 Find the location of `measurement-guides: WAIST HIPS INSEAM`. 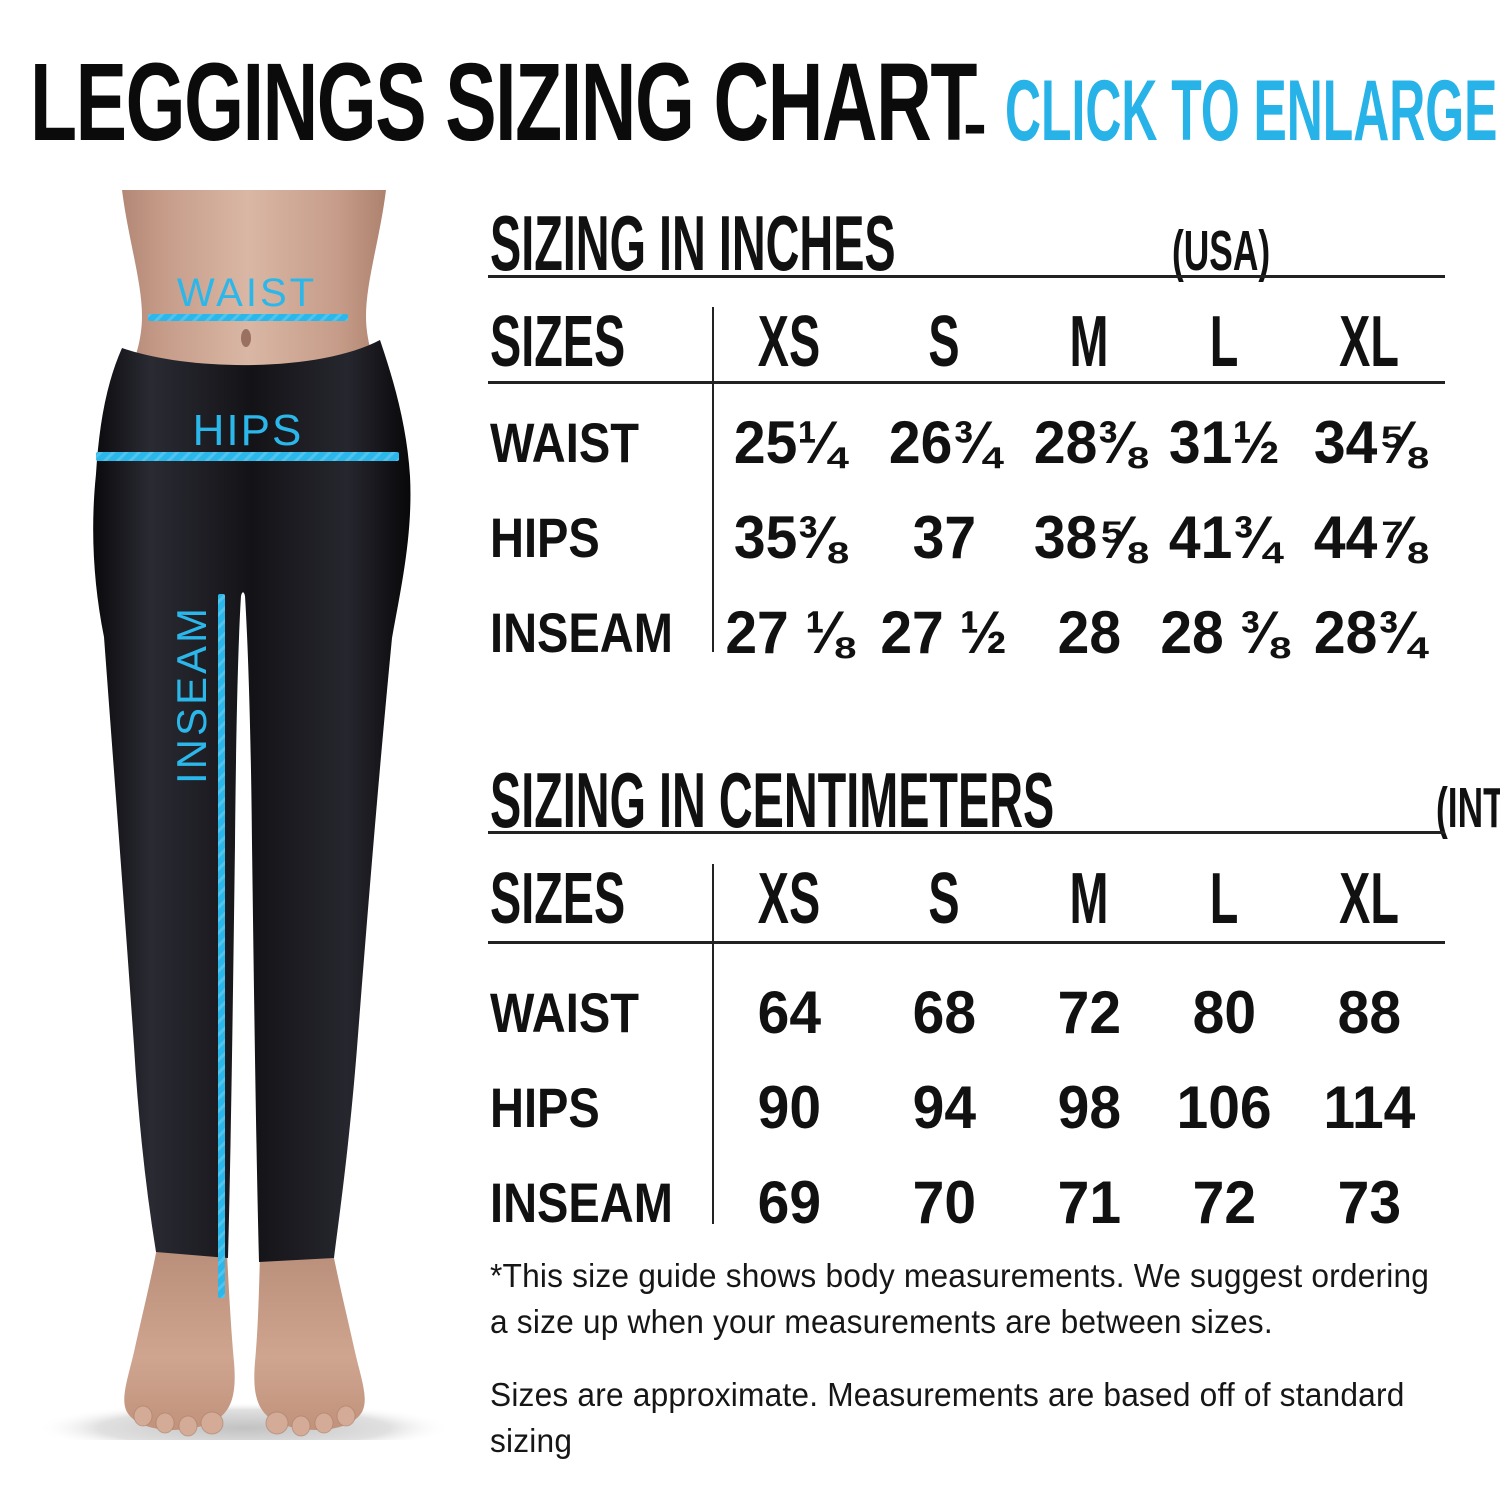

measurement-guides: WAIST HIPS INSEAM is located at coordinates (247, 784).